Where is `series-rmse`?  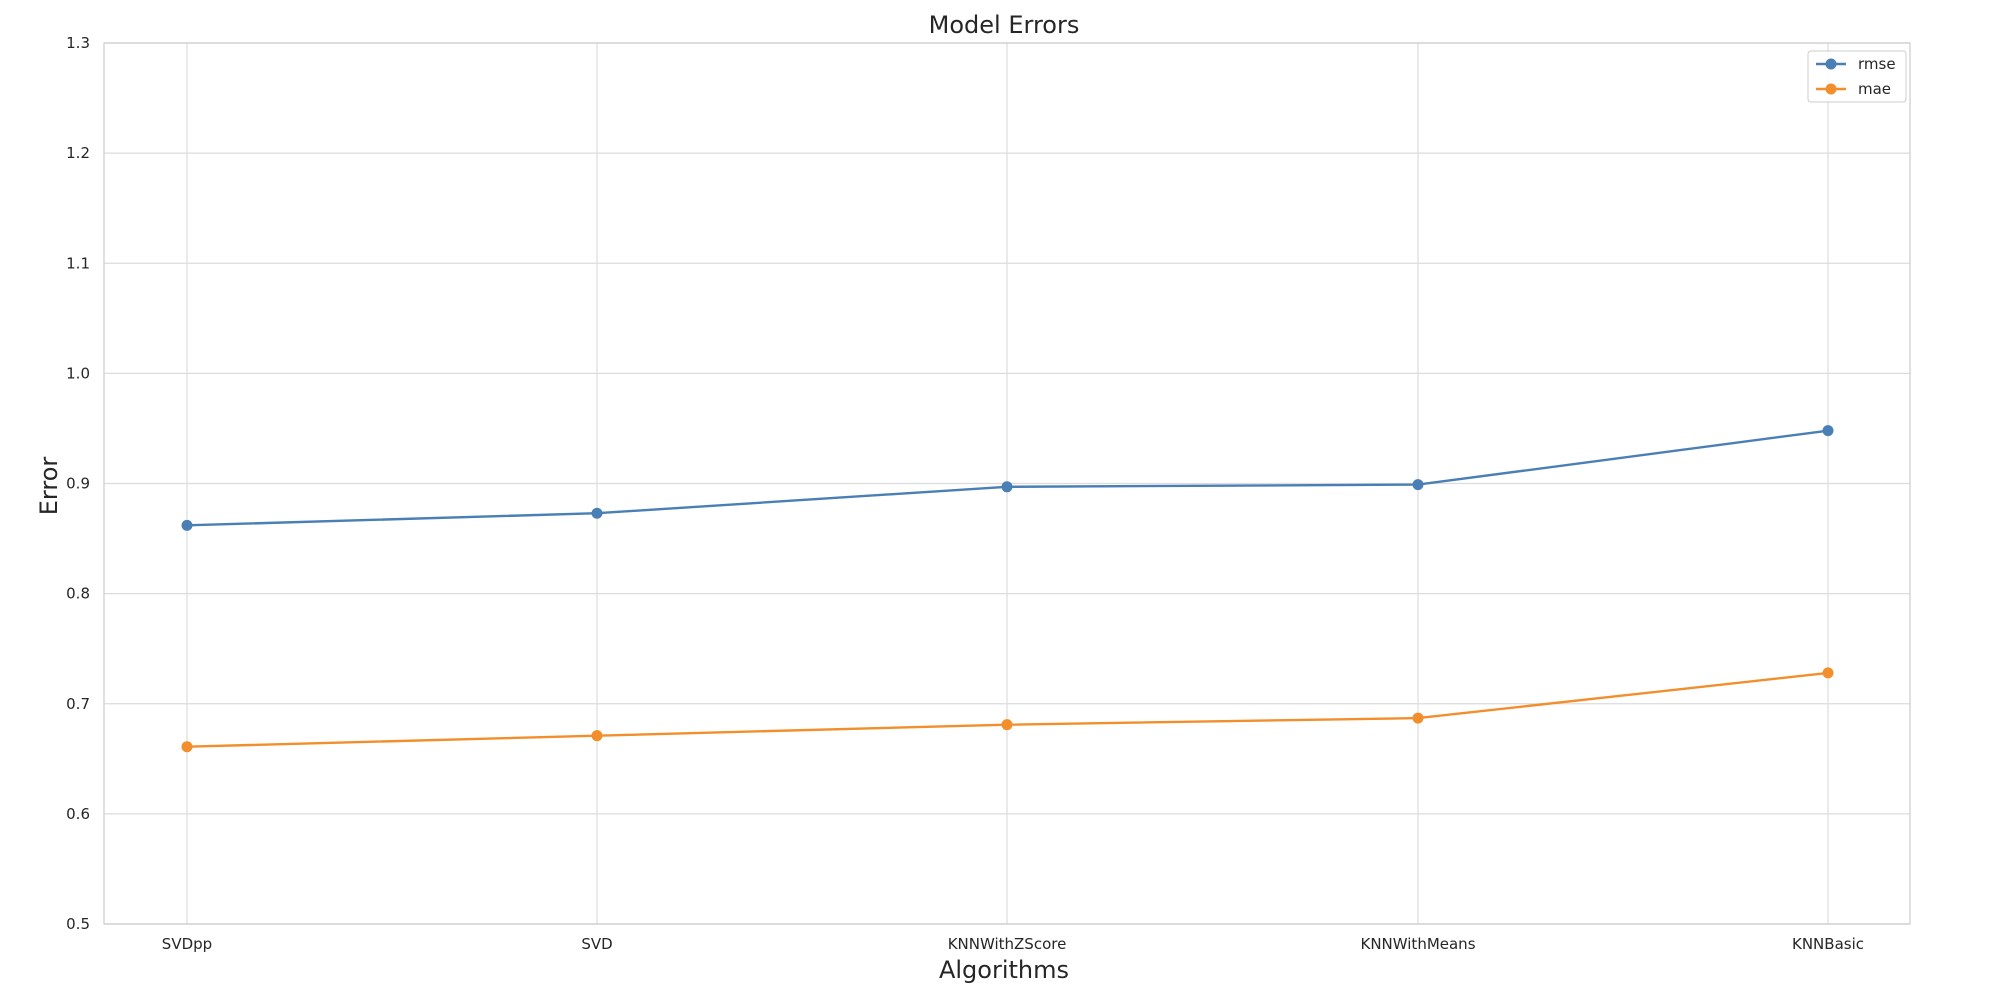
series-rmse is located at coordinates (1007, 478).